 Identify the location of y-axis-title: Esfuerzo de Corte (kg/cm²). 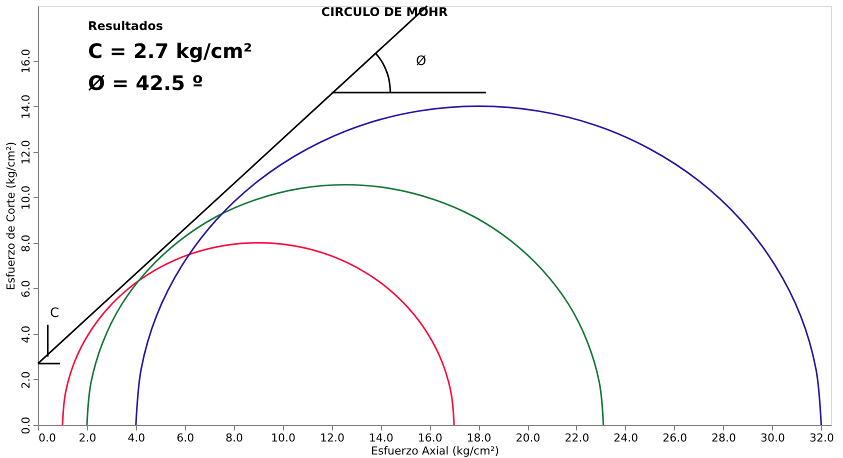
(11, 216).